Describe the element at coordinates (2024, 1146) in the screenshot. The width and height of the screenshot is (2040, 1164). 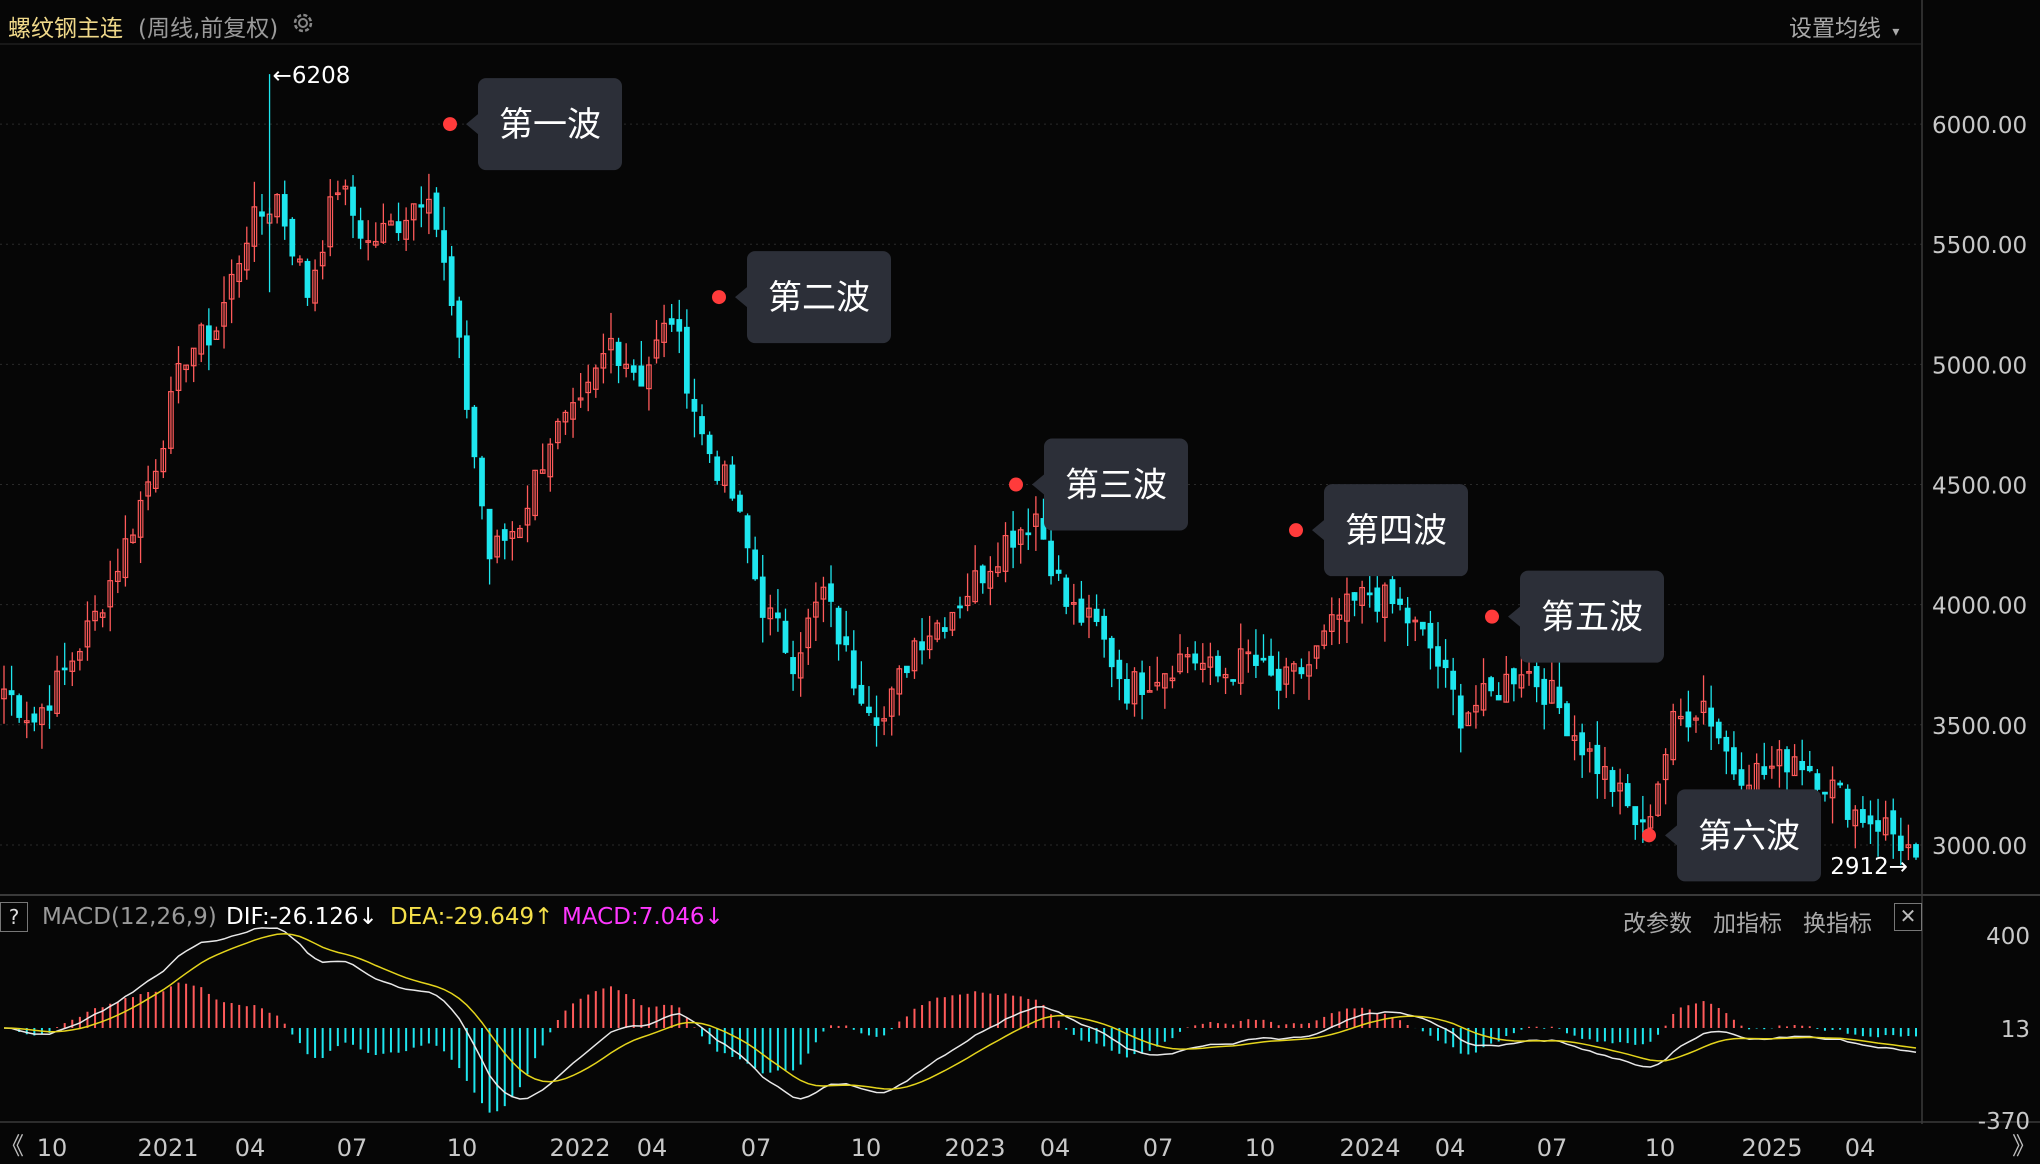
I see `scroll-right-button: 》` at that location.